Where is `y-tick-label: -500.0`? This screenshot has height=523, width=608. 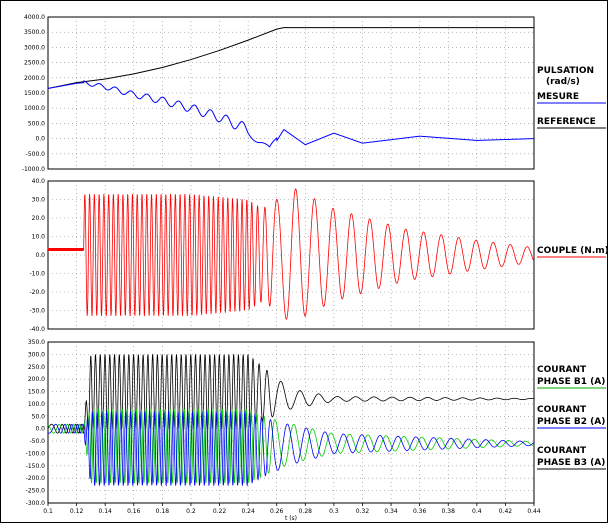
y-tick-label: -500.0 is located at coordinates (36, 154).